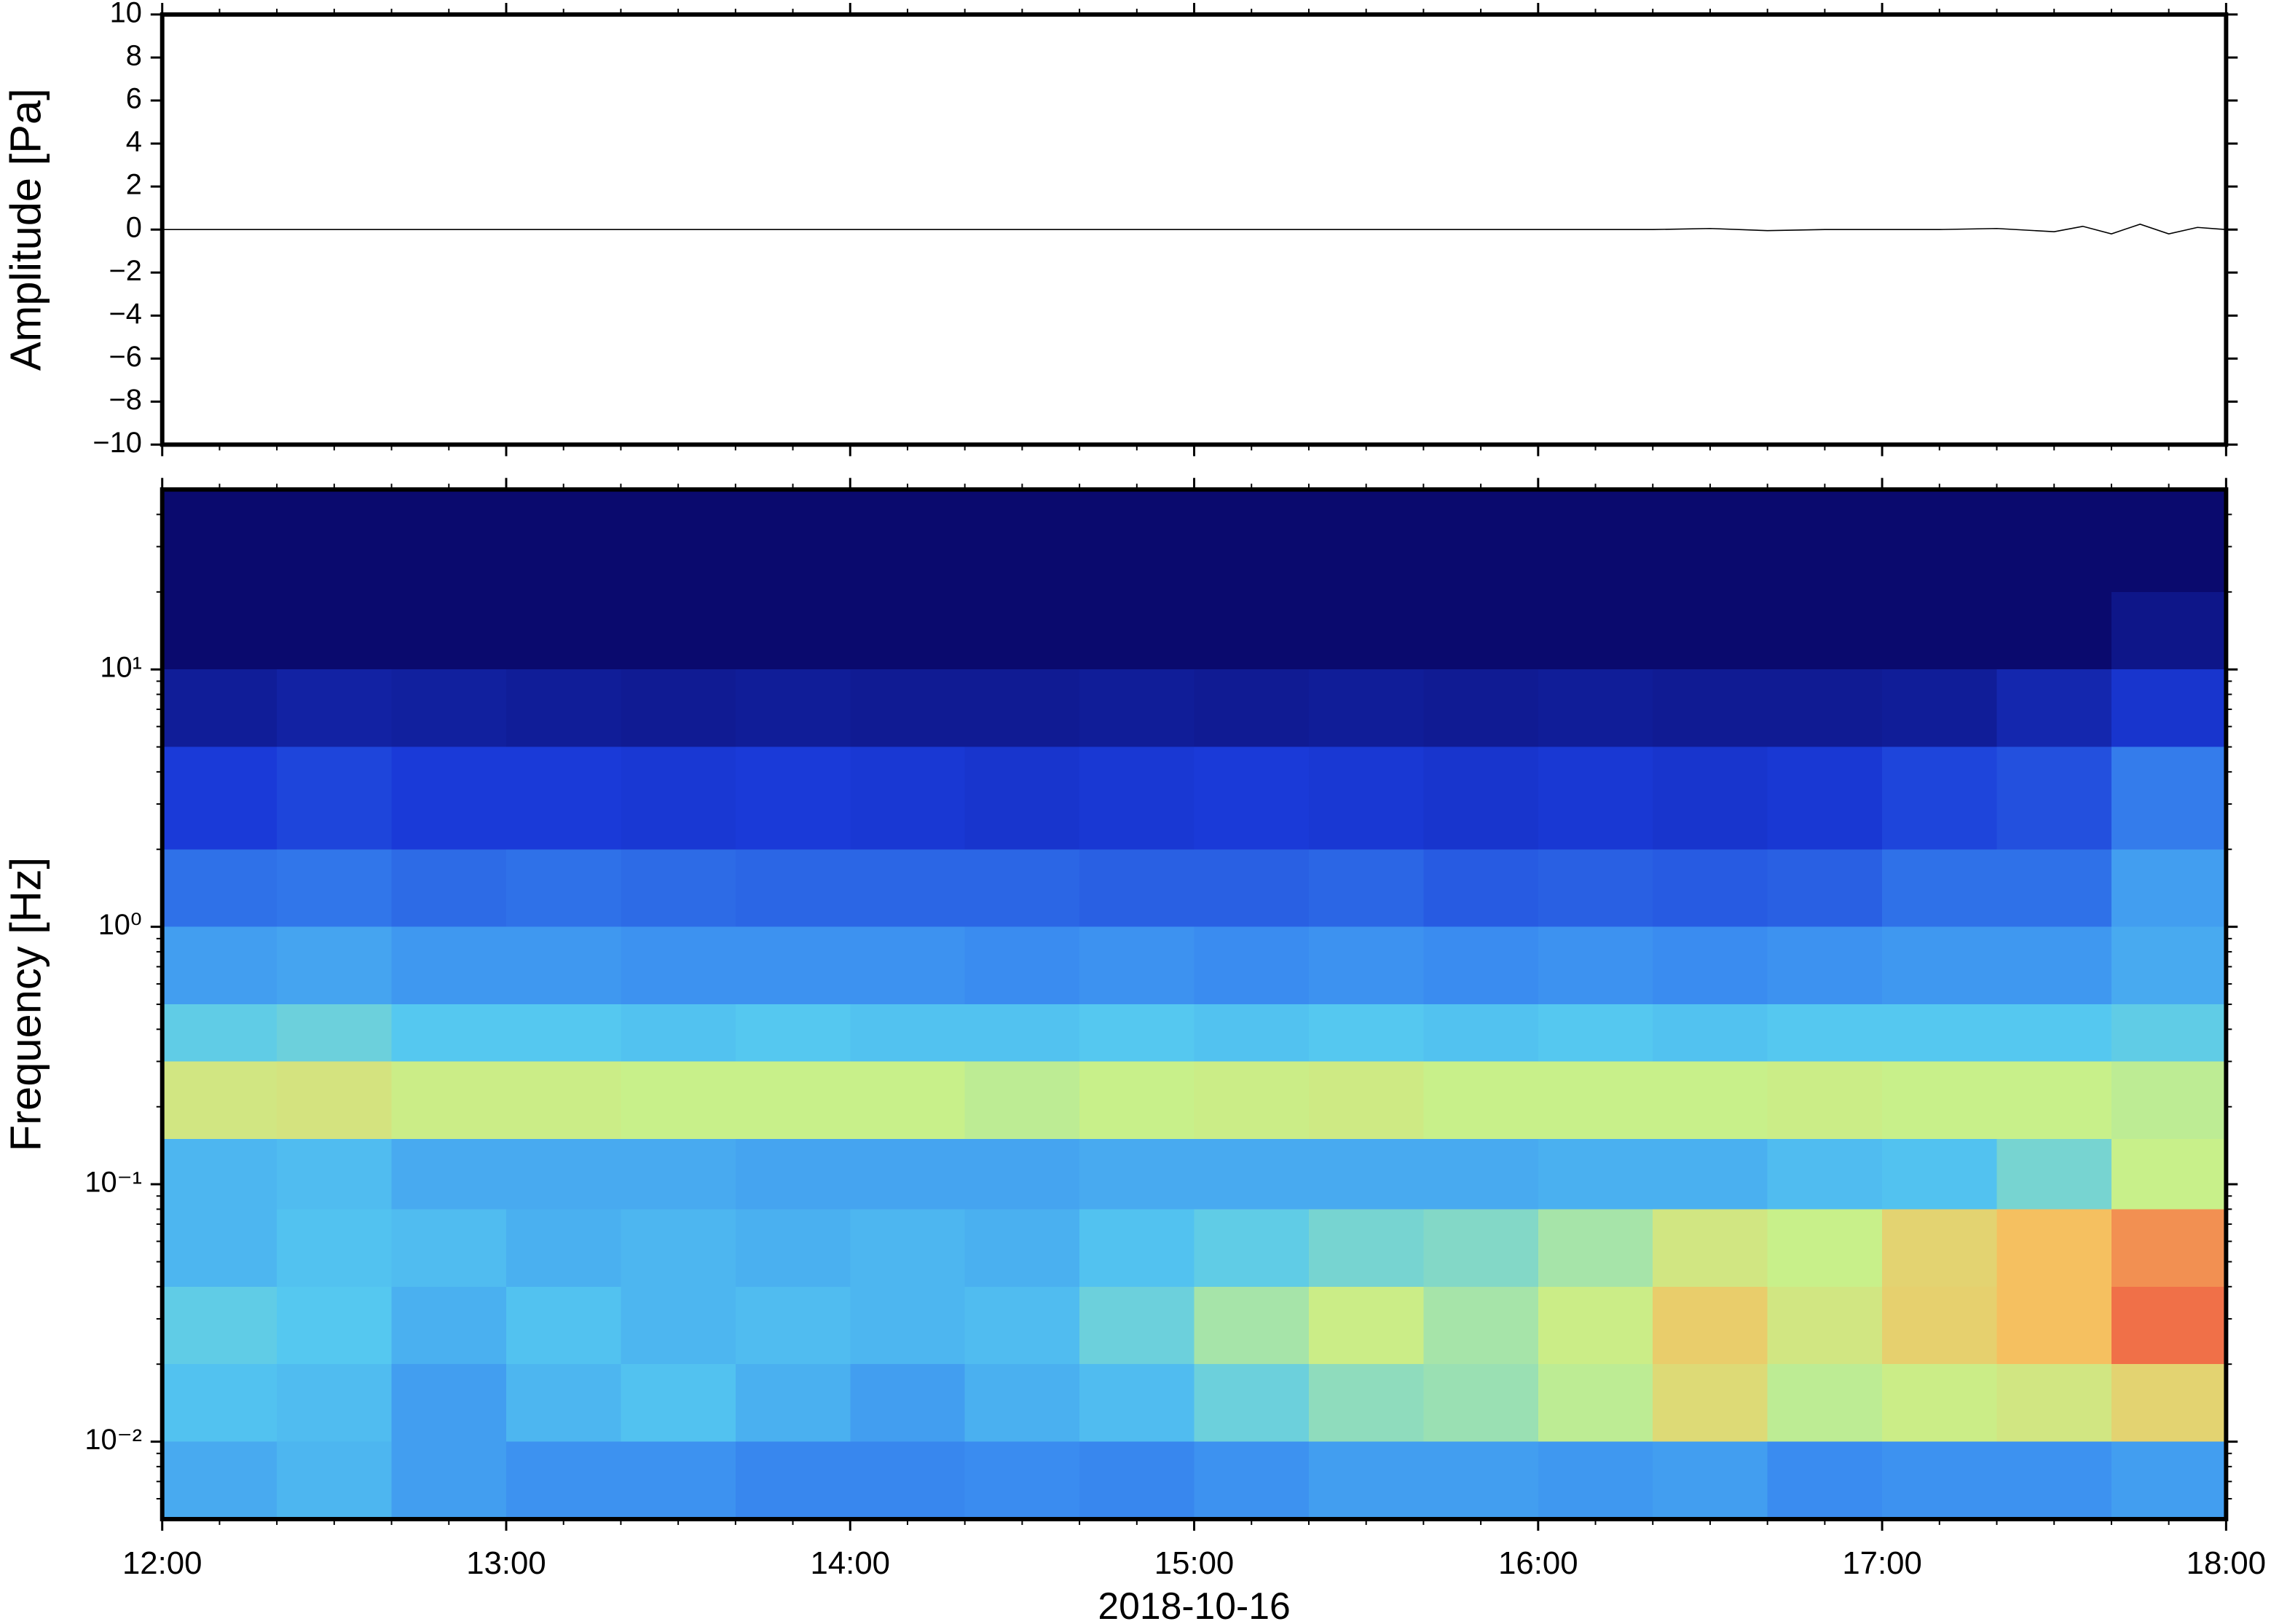  I want to click on y-tick-label: 10⁻¹, so click(112, 1183).